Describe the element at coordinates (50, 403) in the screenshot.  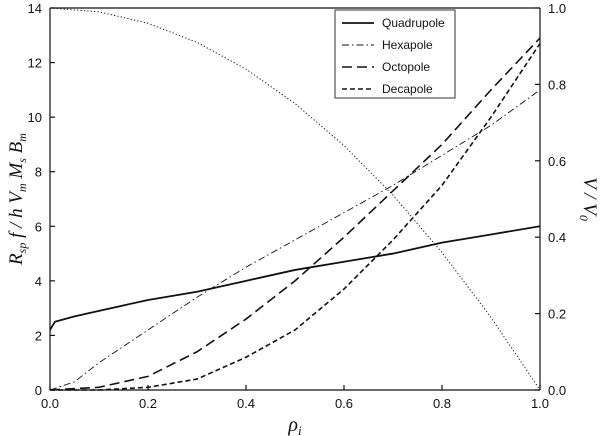
I see `x-tick-label: 0.0` at that location.